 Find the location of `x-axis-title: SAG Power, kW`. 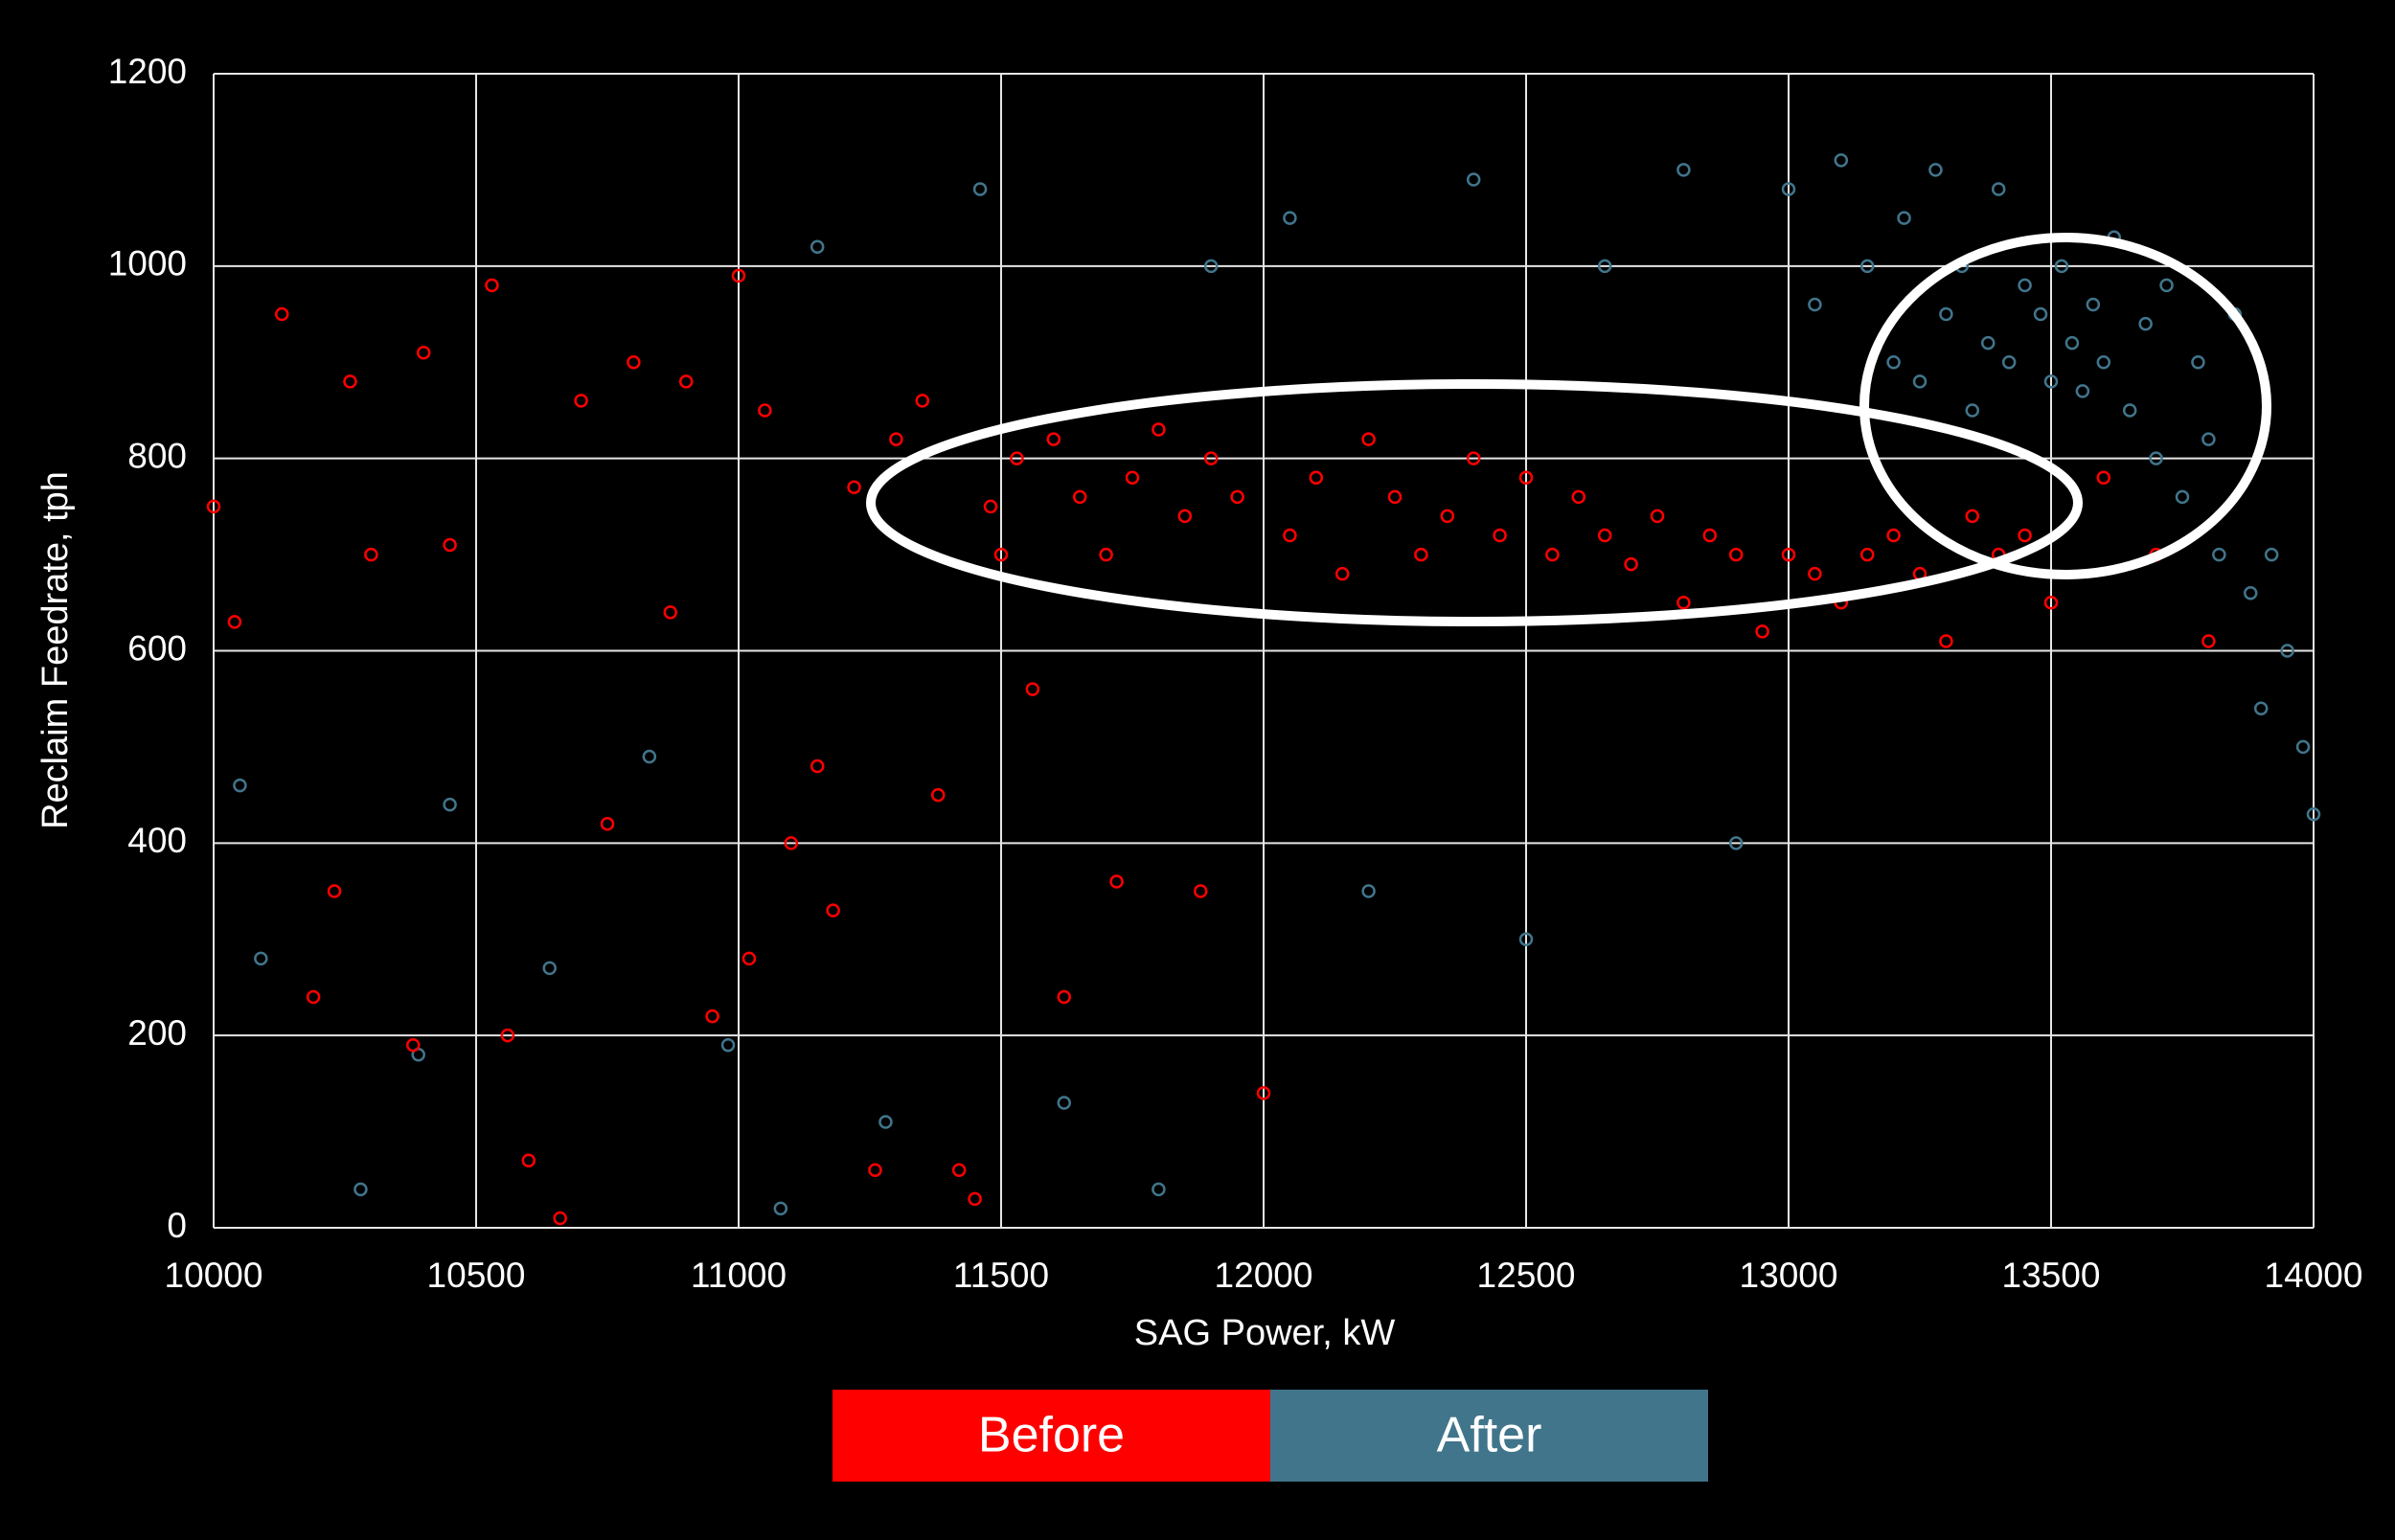

x-axis-title: SAG Power, kW is located at coordinates (1265, 1333).